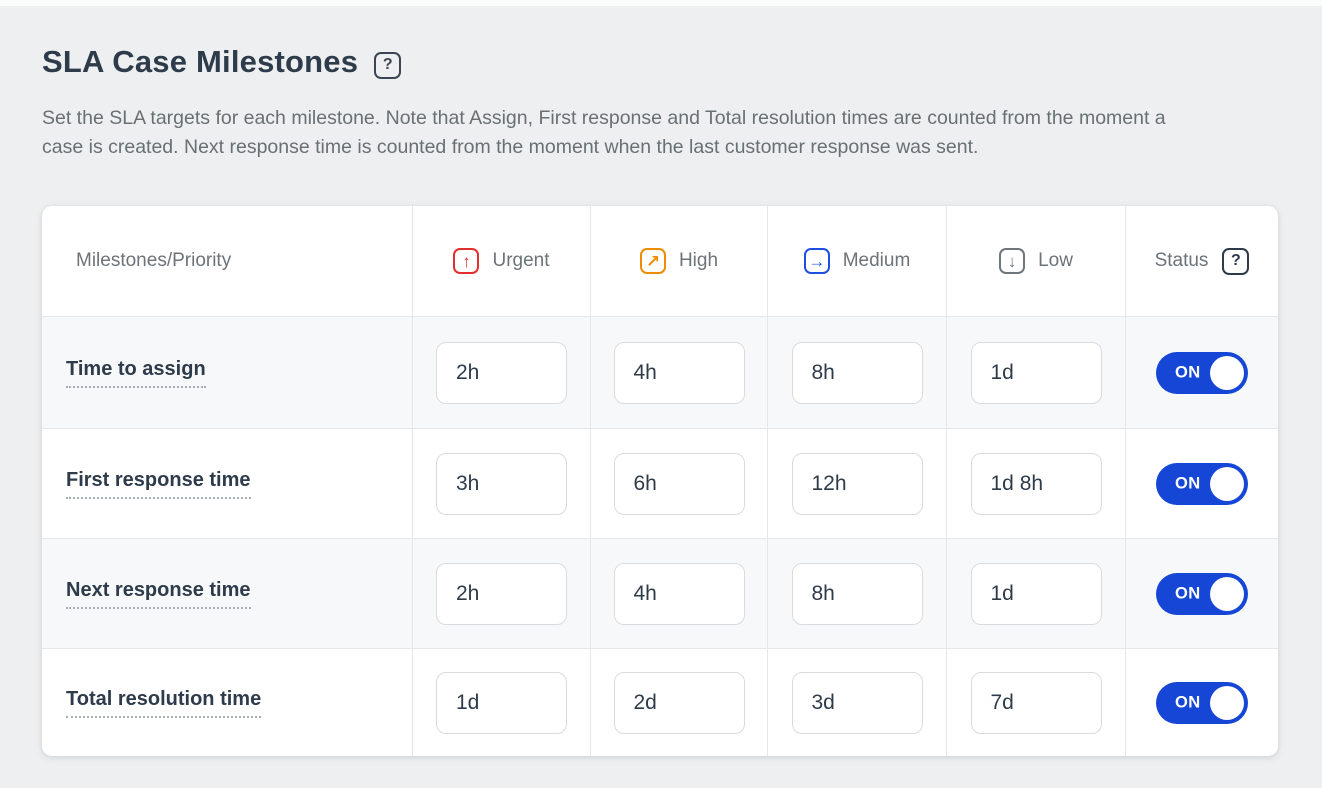 The height and width of the screenshot is (788, 1322). Describe the element at coordinates (876, 260) in the screenshot. I see `priority-medium-label: Medium` at that location.